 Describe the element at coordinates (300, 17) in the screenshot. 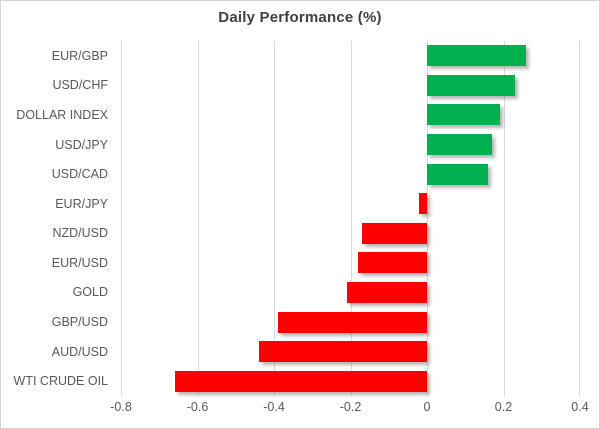

I see `chart-title: Daily Performance (%)` at that location.